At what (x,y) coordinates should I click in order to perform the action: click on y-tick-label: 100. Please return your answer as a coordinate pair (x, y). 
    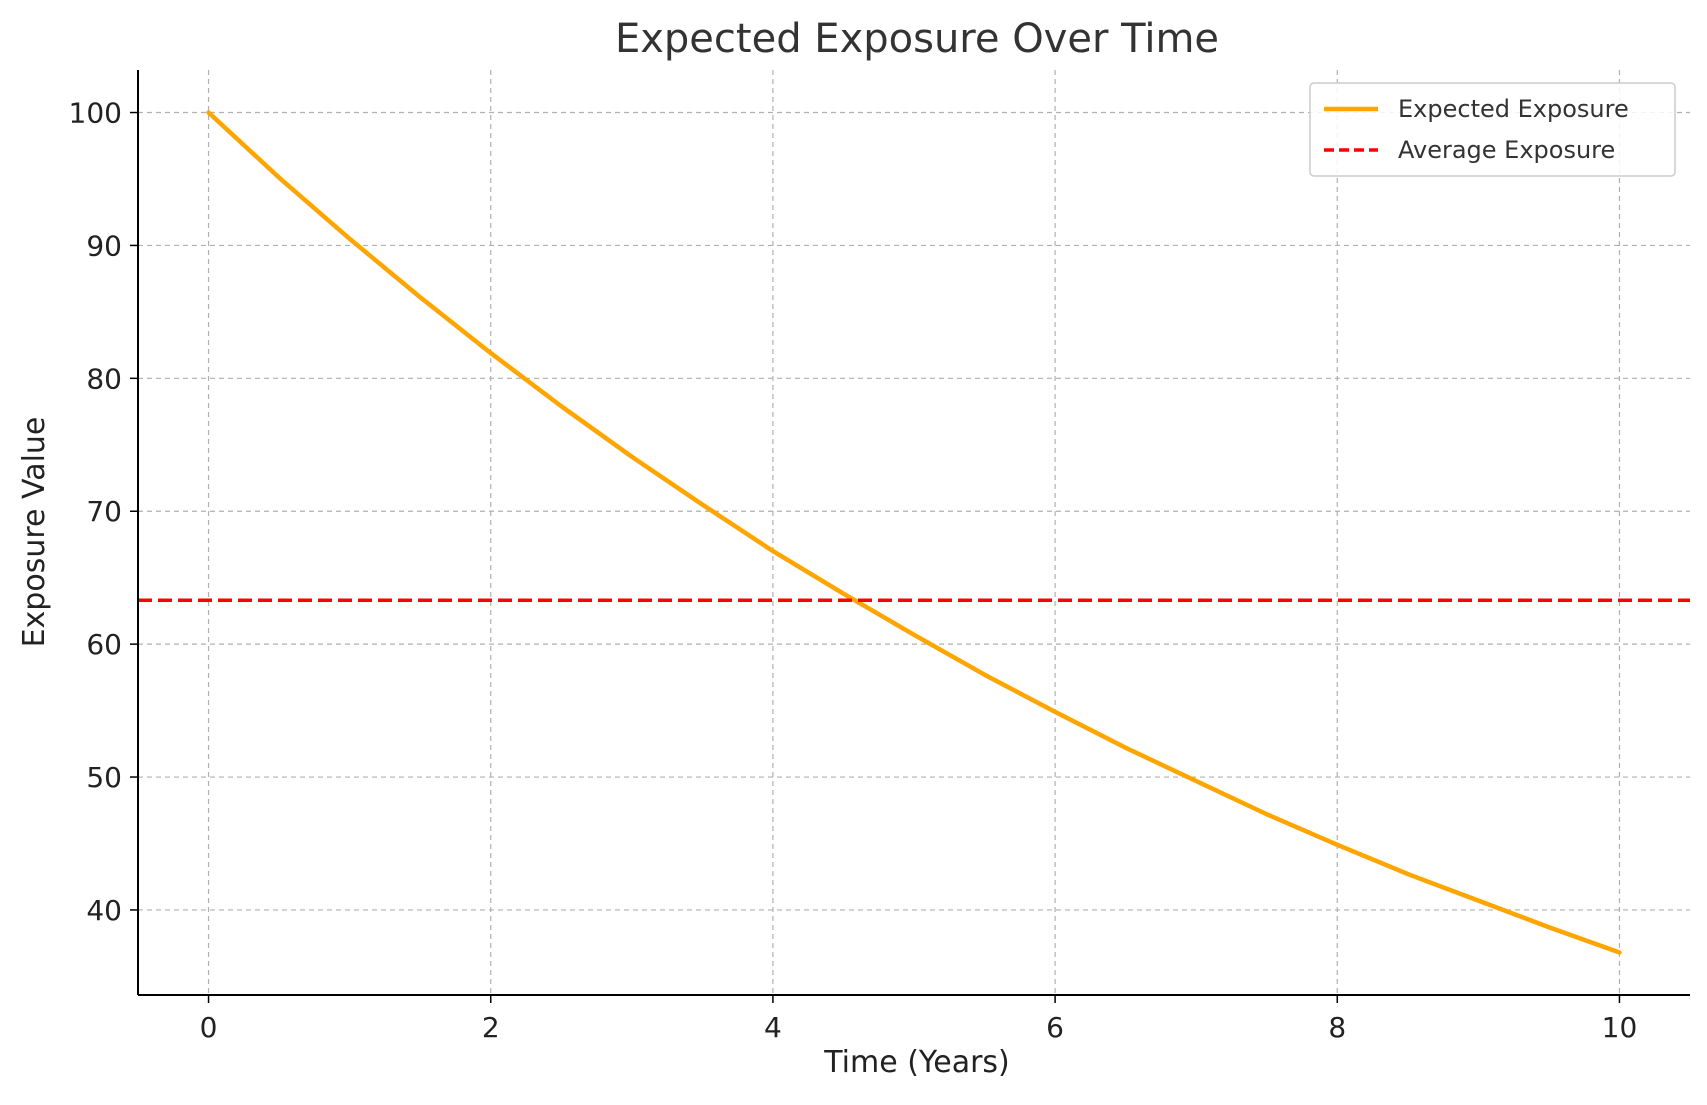
    Looking at the image, I should click on (95, 113).